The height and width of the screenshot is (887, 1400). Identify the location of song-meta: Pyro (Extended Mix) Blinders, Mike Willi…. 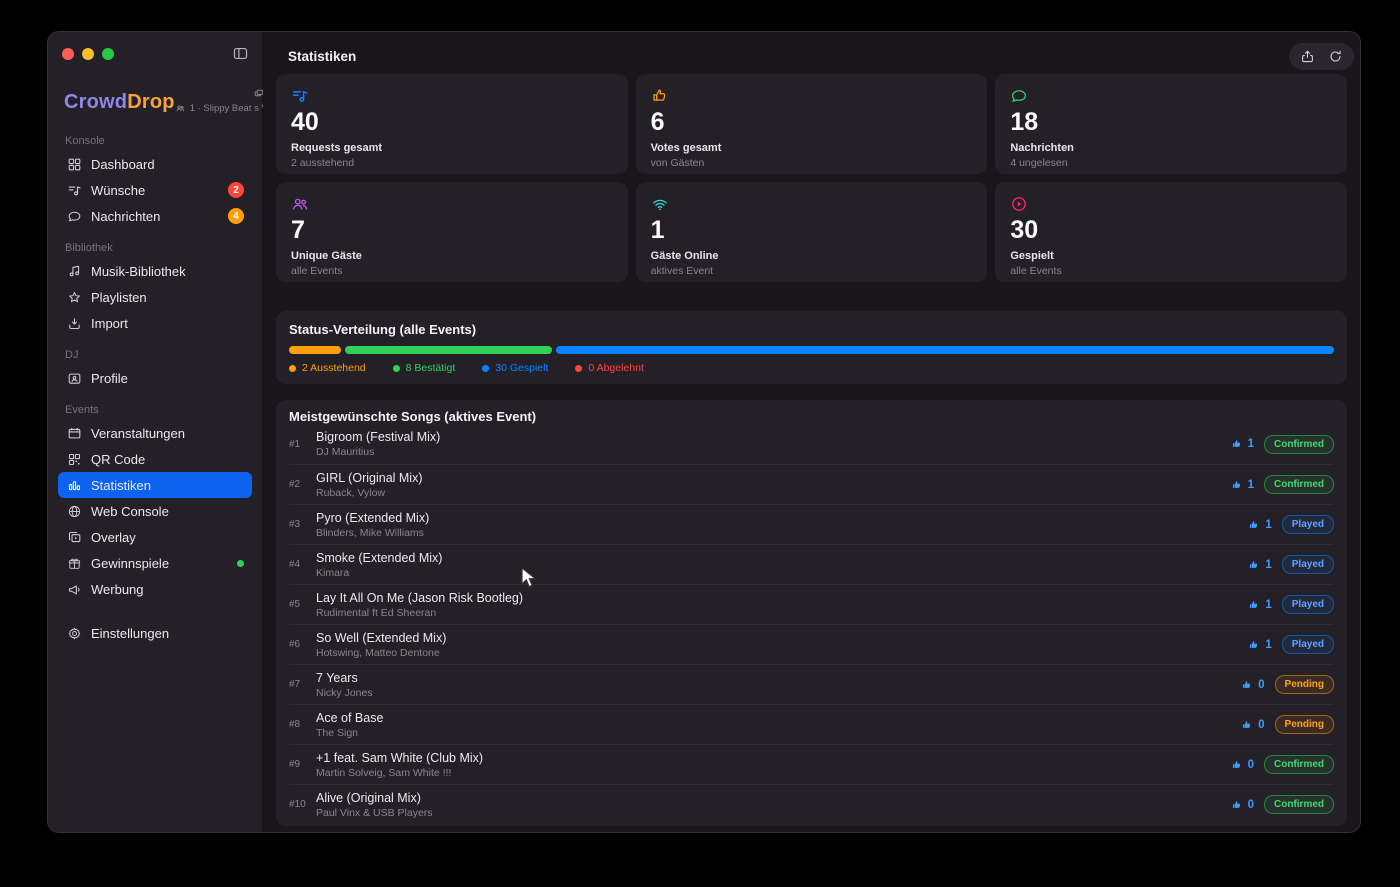
(372, 525).